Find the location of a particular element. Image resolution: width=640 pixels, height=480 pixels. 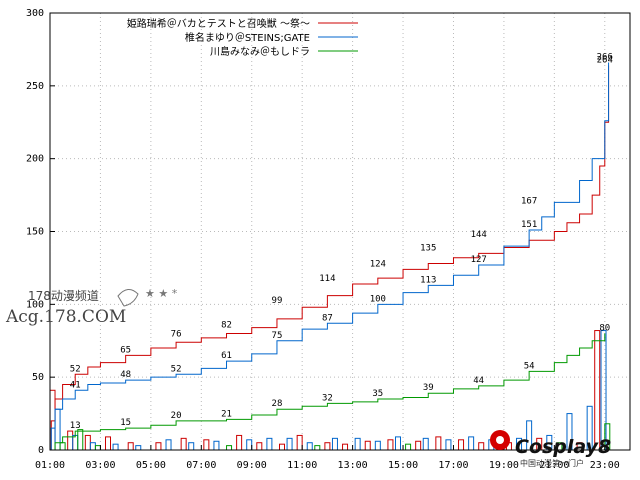

data-label: 32 is located at coordinates (327, 398).